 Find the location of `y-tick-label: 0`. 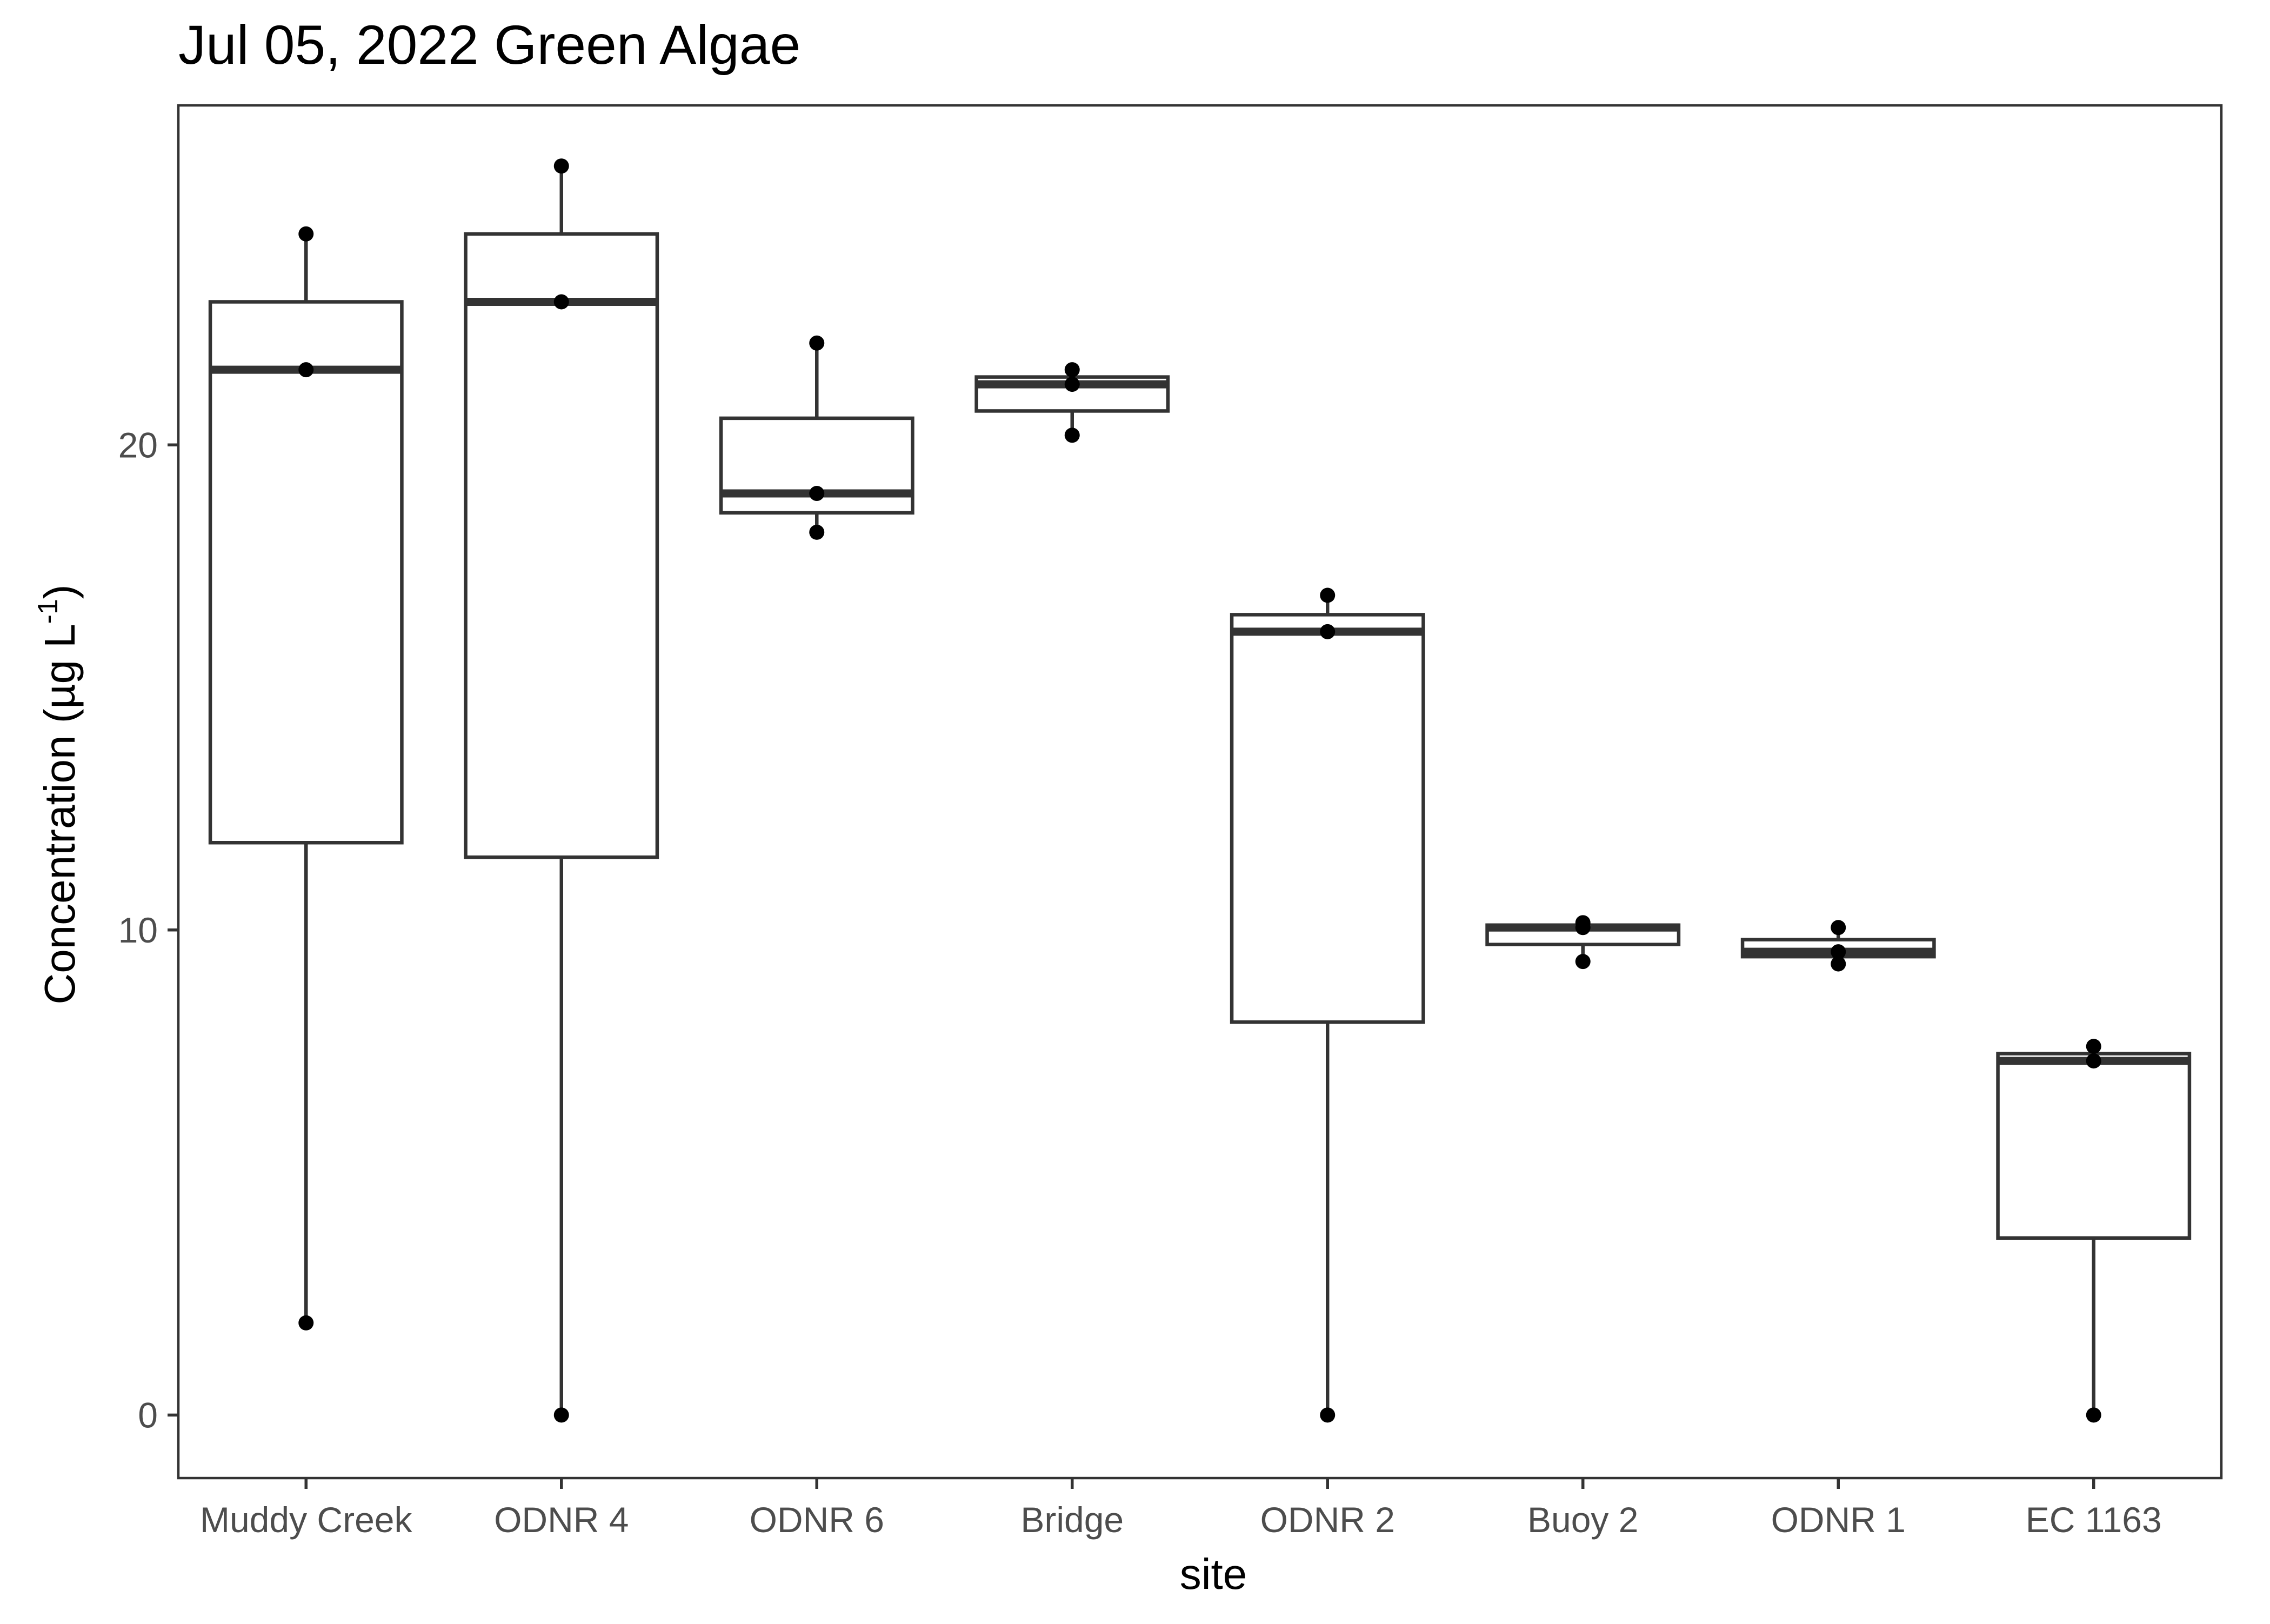

y-tick-label: 0 is located at coordinates (148, 1415).